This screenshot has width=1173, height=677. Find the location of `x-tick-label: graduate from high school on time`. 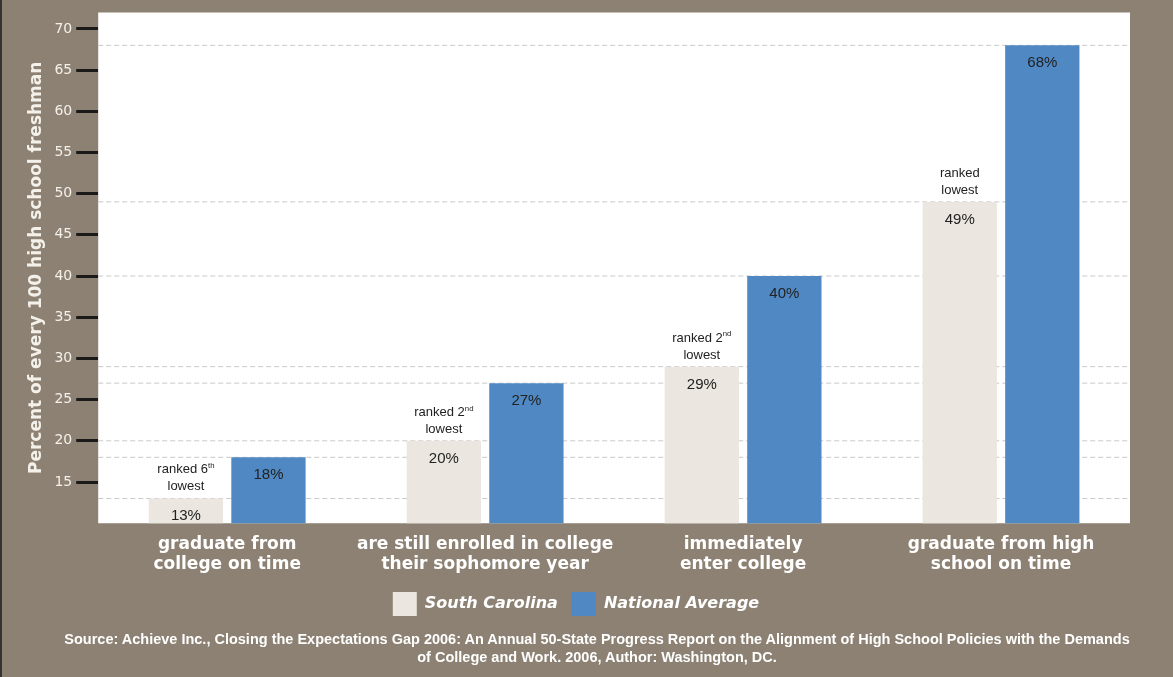

x-tick-label: graduate from high school on time is located at coordinates (1001, 553).